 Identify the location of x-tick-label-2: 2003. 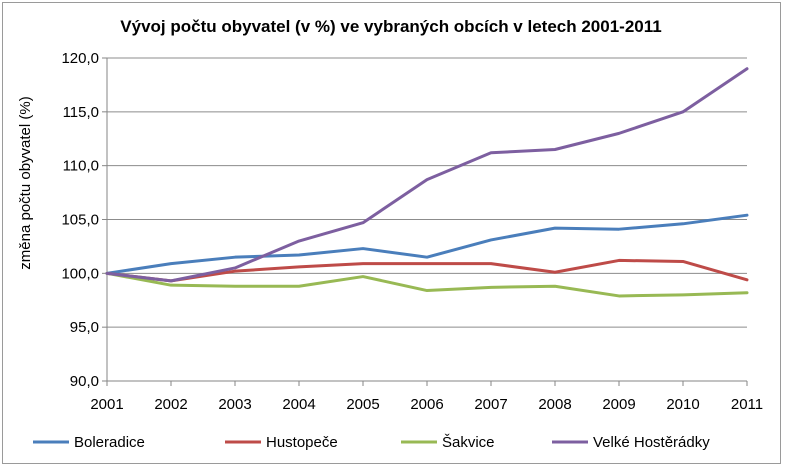
(234, 404).